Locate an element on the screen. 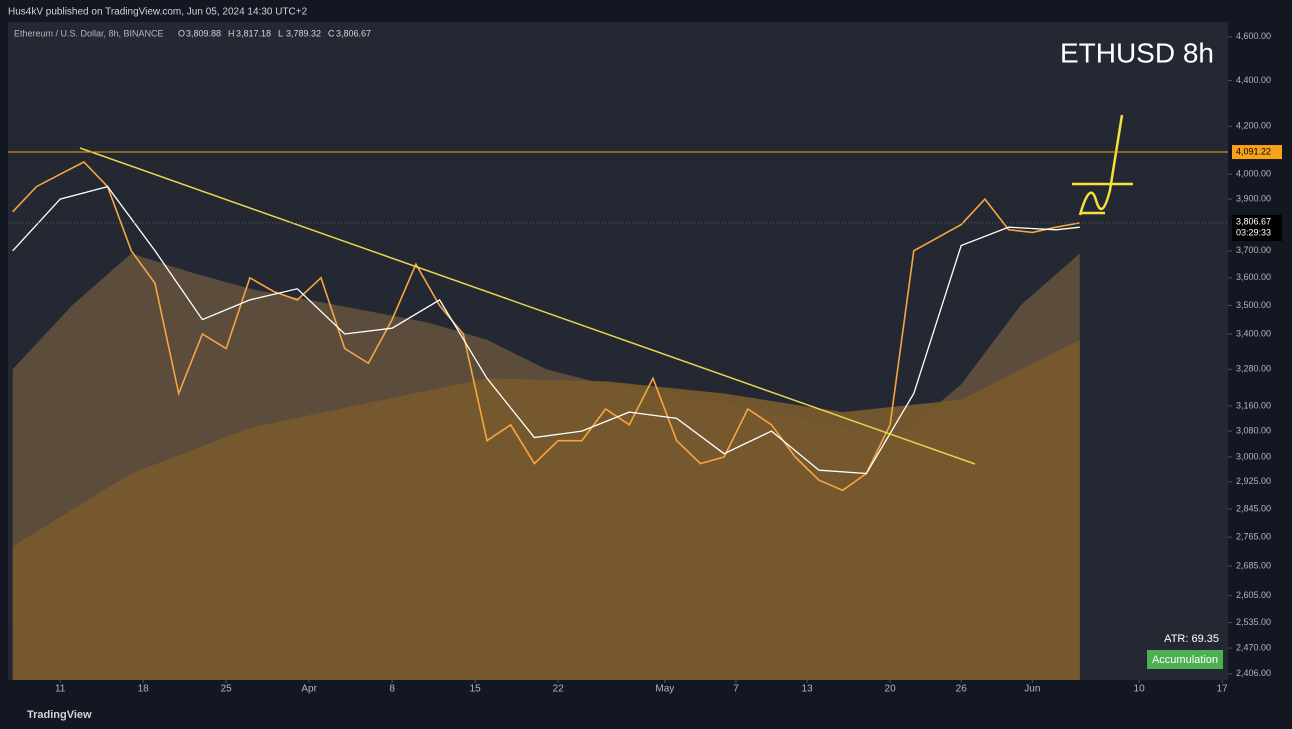 This screenshot has height=729, width=1292. price-label-bg is located at coordinates (1257, 227).